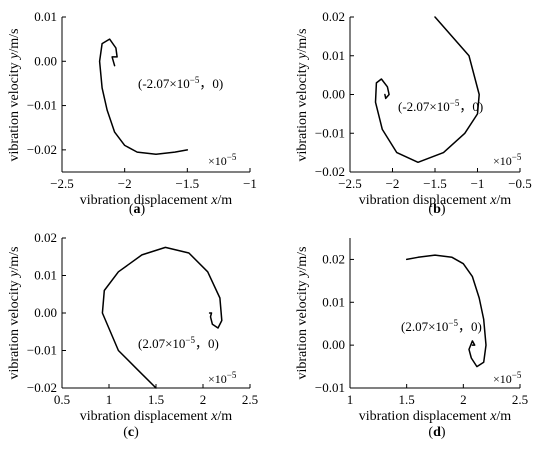  What do you see at coordinates (131, 432) in the screenshot?
I see `panel-label: (c)` at bounding box center [131, 432].